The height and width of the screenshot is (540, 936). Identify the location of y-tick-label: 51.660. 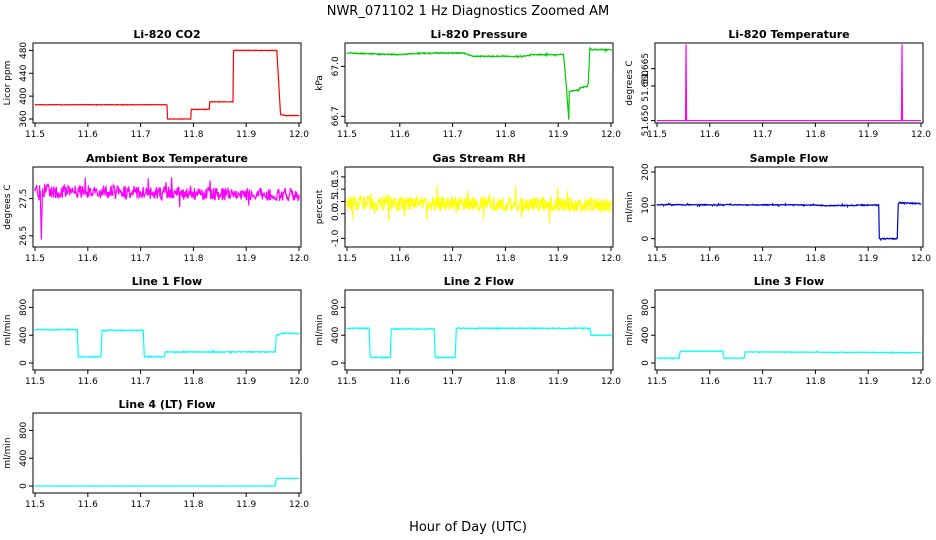
(646, 86).